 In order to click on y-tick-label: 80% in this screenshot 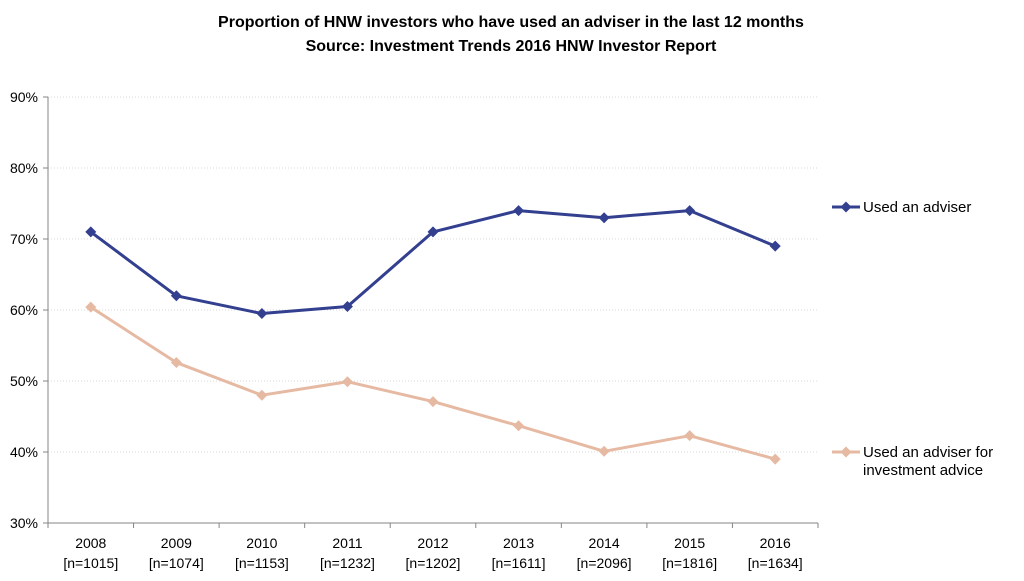, I will do `click(24, 168)`.